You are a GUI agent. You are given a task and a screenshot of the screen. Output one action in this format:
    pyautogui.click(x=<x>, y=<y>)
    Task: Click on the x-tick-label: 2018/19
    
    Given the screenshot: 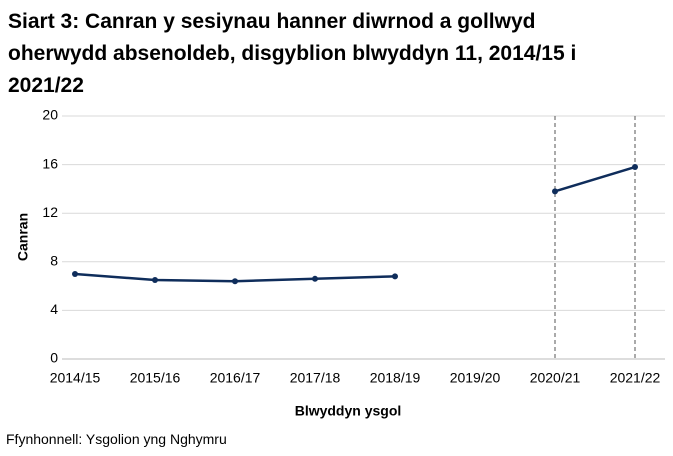 What is the action you would take?
    pyautogui.click(x=395, y=378)
    